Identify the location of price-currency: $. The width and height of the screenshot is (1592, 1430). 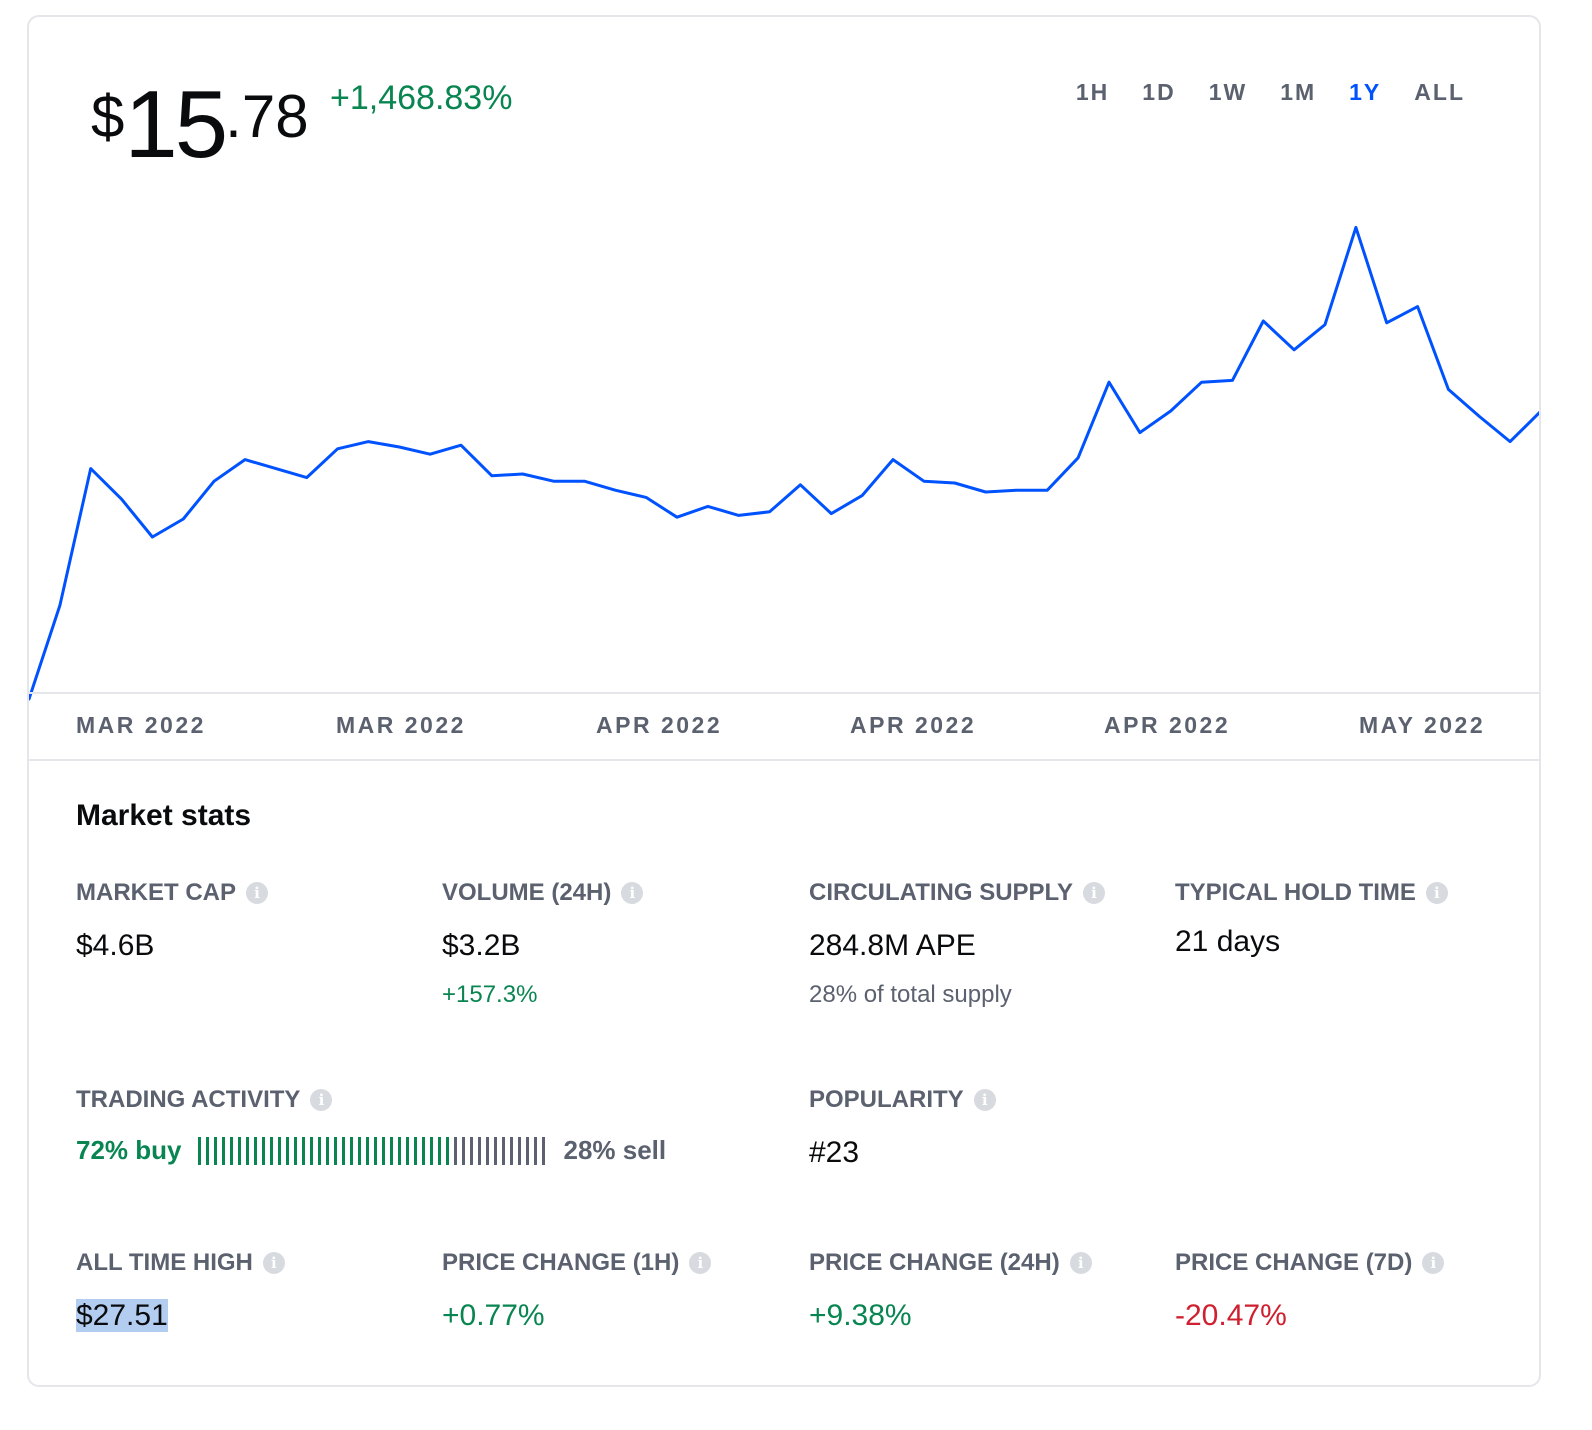
(108, 116).